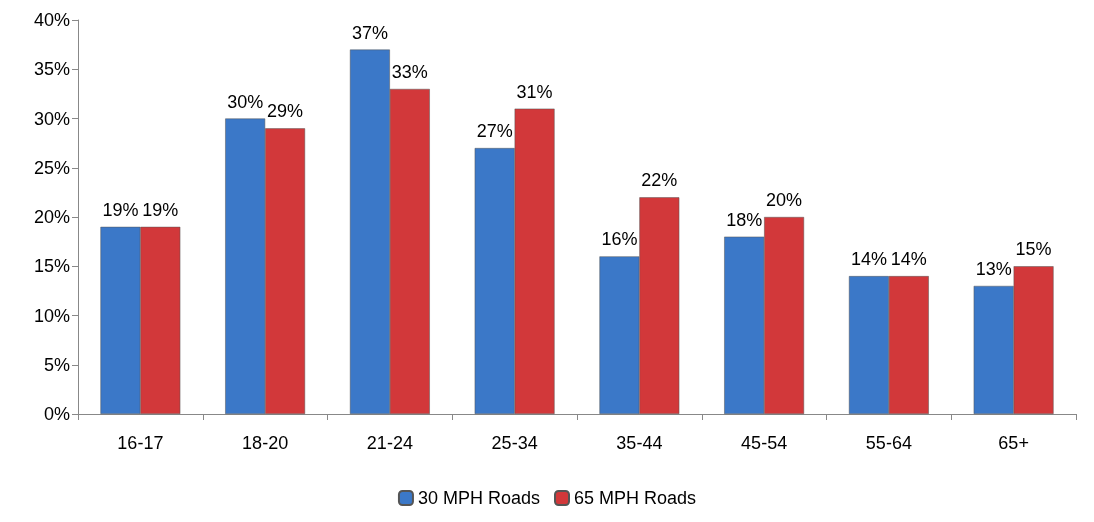 This screenshot has width=1094, height=522. What do you see at coordinates (639, 443) in the screenshot?
I see `x-tick-label: 35-44` at bounding box center [639, 443].